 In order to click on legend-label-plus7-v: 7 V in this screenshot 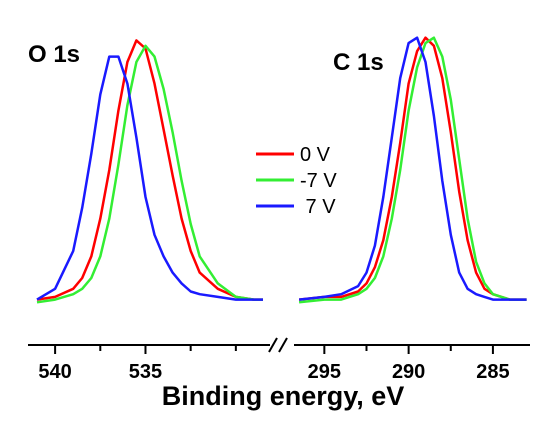, I will do `click(318, 207)`.